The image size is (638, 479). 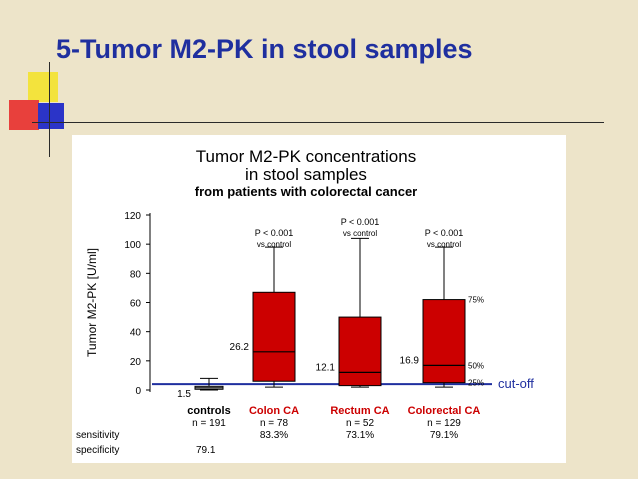 I want to click on slide-title: 5-Tumor M2-PK in stool samples, so click(x=264, y=49).